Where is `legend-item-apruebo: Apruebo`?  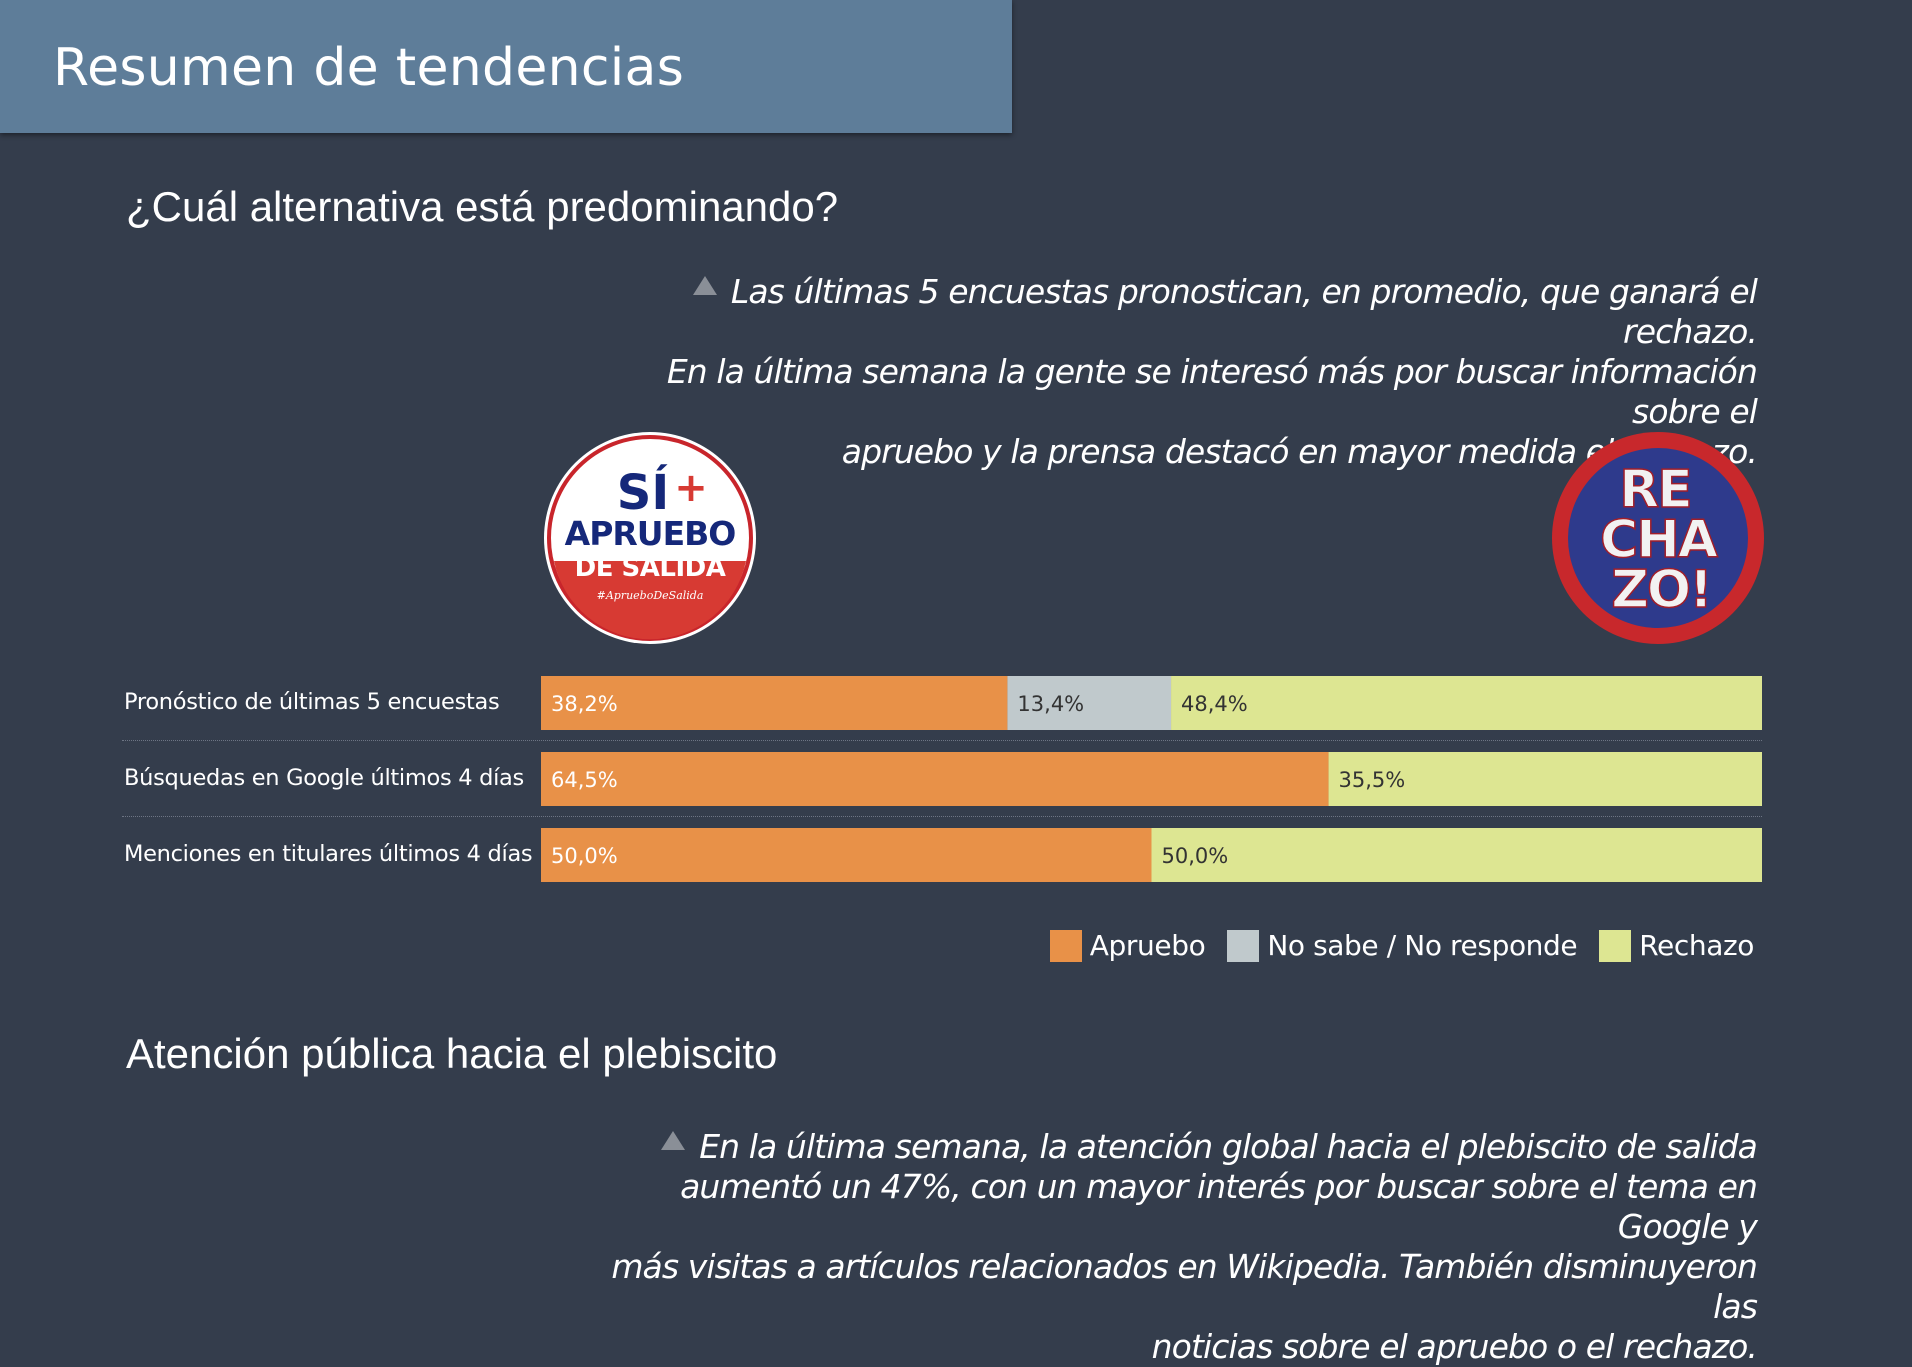
legend-item-apruebo: Apruebo is located at coordinates (1127, 945).